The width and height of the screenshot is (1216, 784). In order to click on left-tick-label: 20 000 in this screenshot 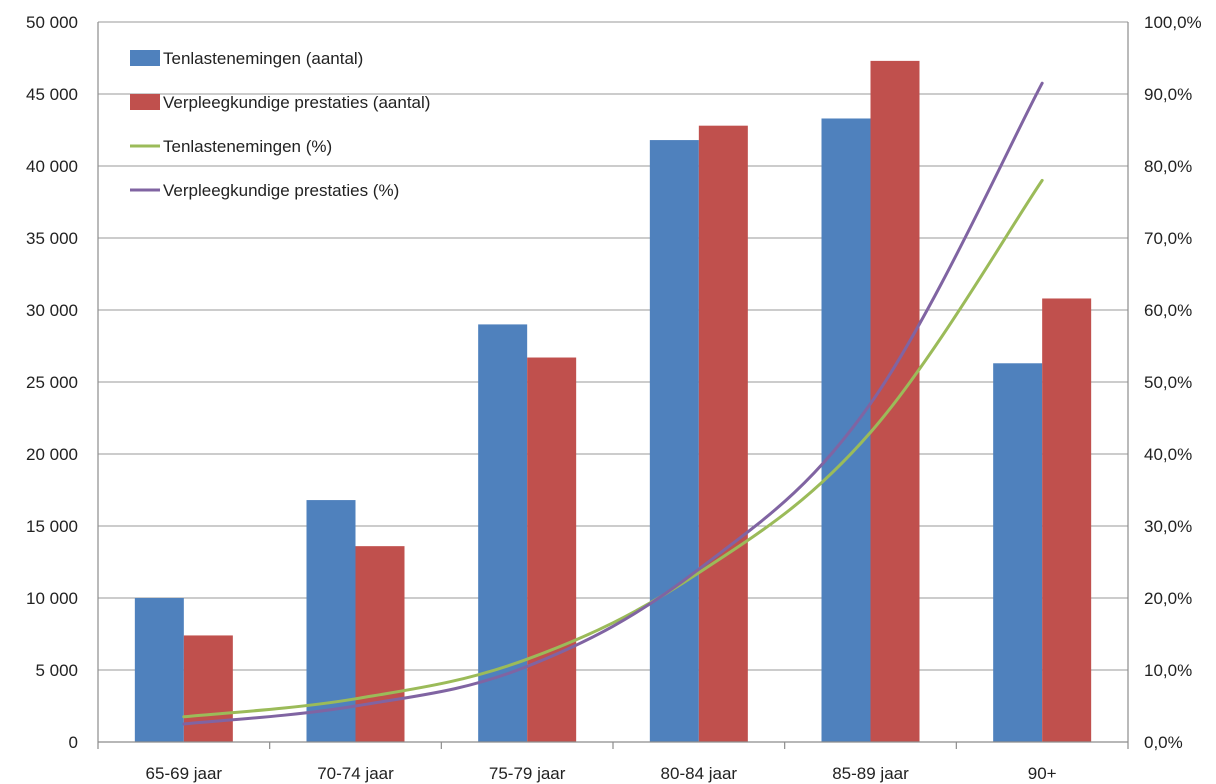, I will do `click(52, 454)`.